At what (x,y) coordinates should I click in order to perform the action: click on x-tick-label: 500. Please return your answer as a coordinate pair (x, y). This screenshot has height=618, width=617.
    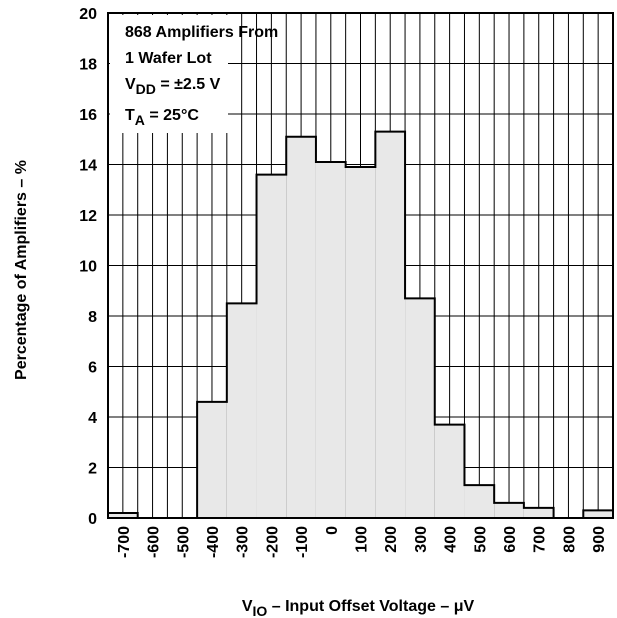
    Looking at the image, I should click on (480, 539).